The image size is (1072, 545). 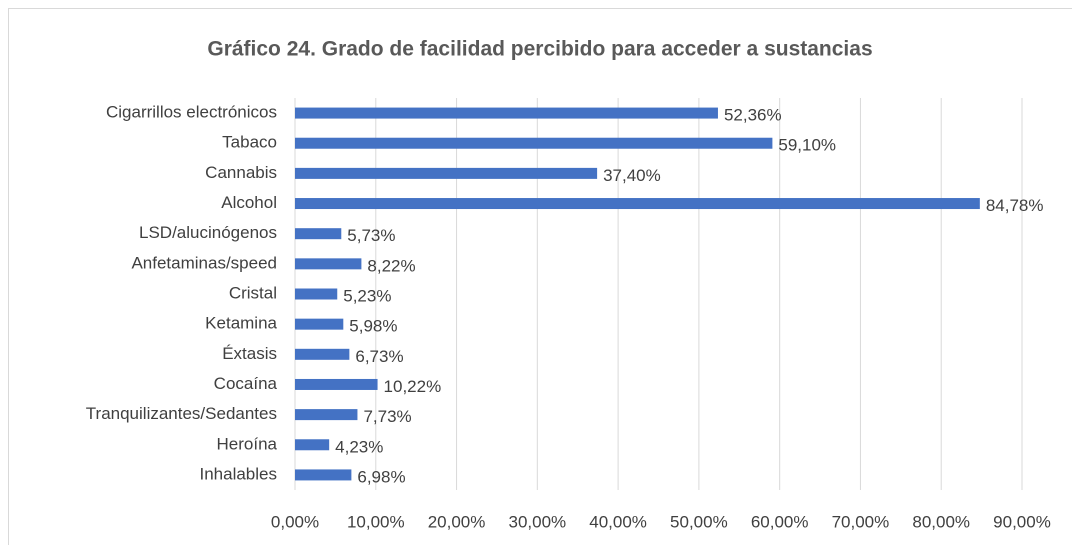 I want to click on y-tick-label: Tranquilizantes/Sedantes, so click(x=181, y=413).